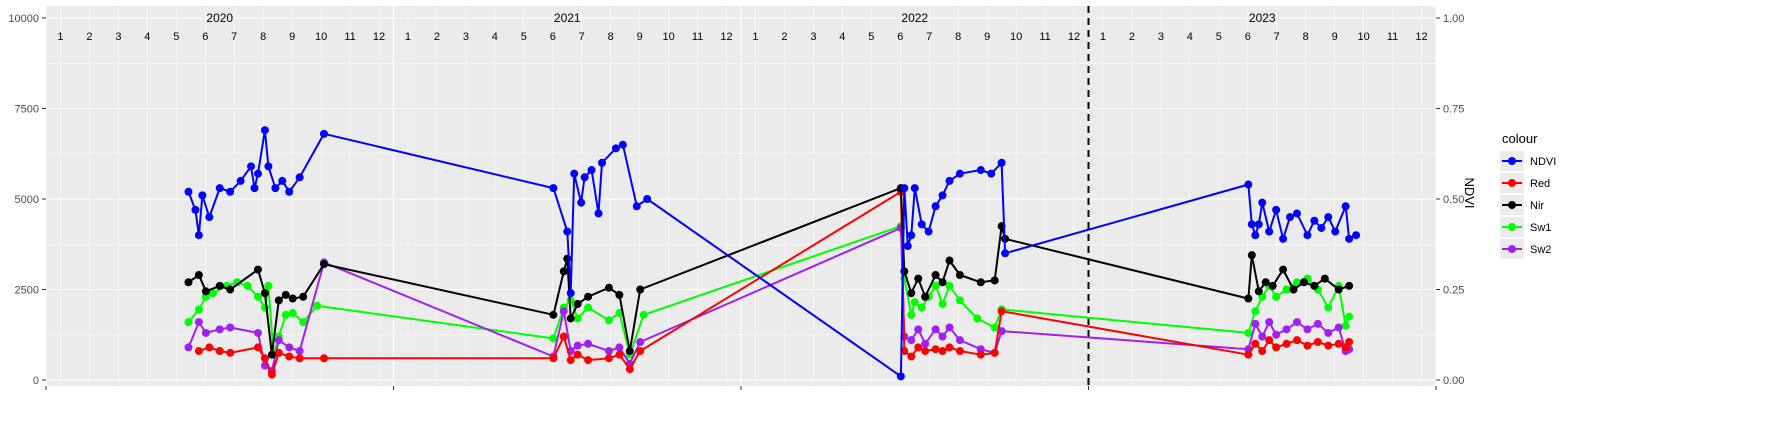  What do you see at coordinates (741, 18) in the screenshot?
I see `year-labels: 2020 2021 2022 2023` at bounding box center [741, 18].